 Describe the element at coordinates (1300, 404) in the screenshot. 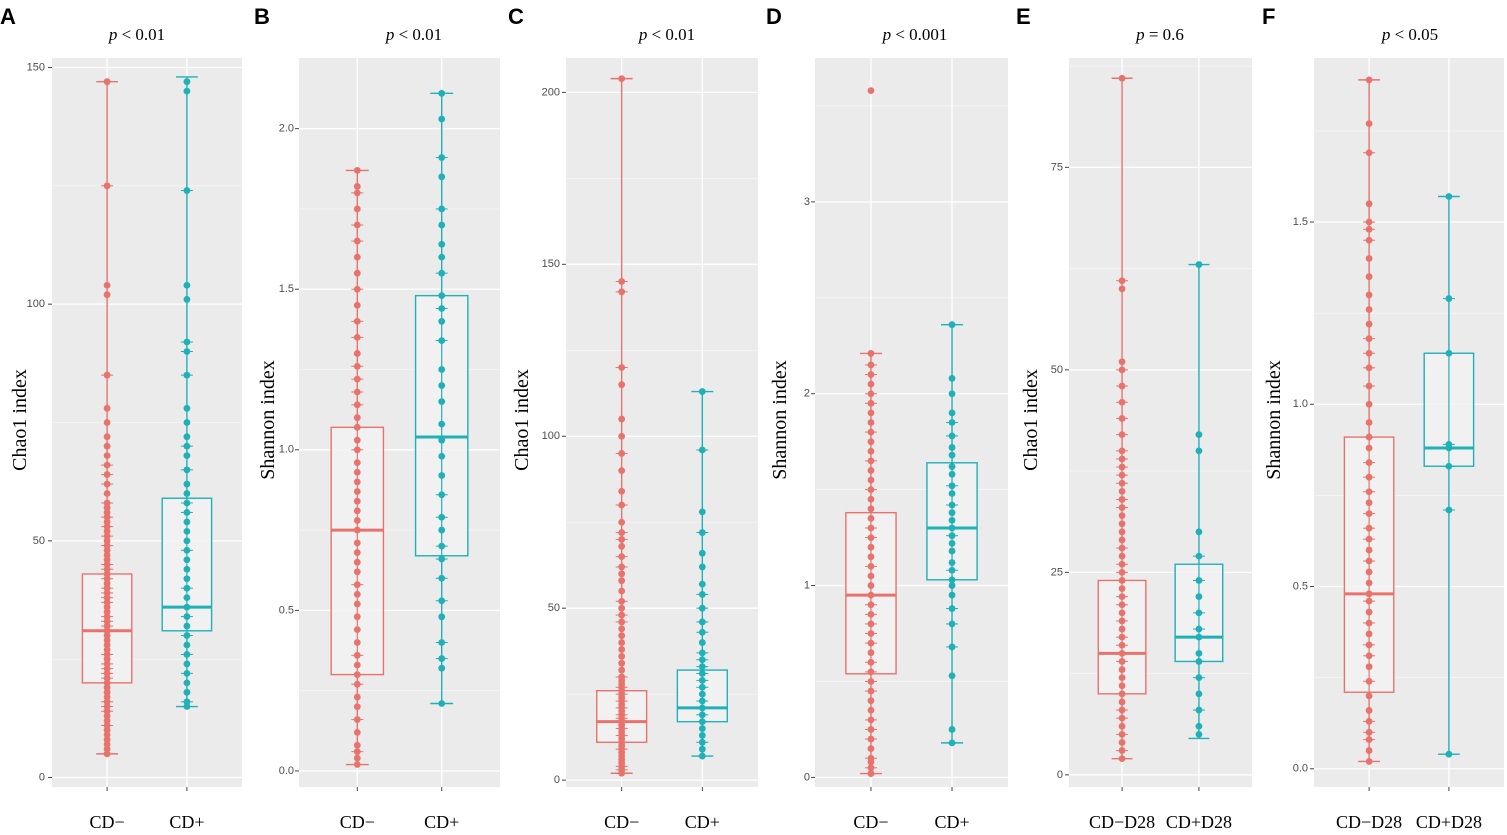

I see `y-tick-label: 1.0` at that location.